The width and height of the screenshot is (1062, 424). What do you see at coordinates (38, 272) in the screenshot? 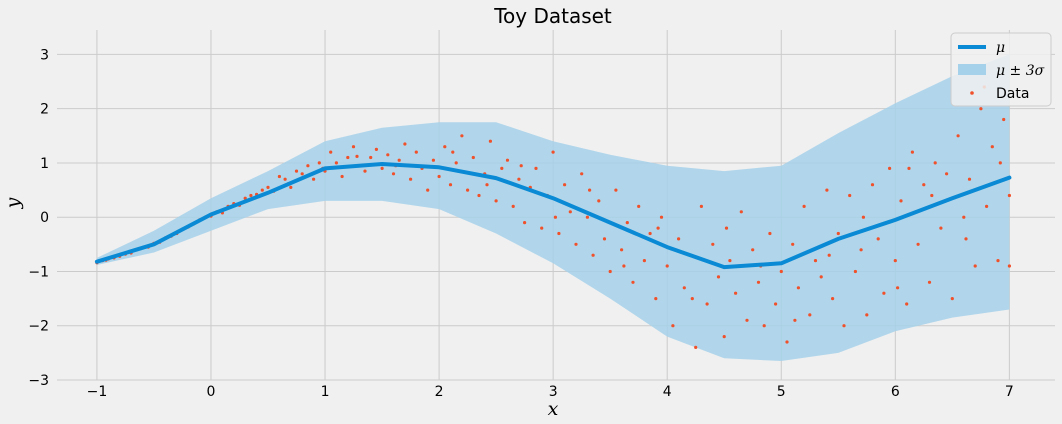
I see `y-tick-label: −1` at bounding box center [38, 272].